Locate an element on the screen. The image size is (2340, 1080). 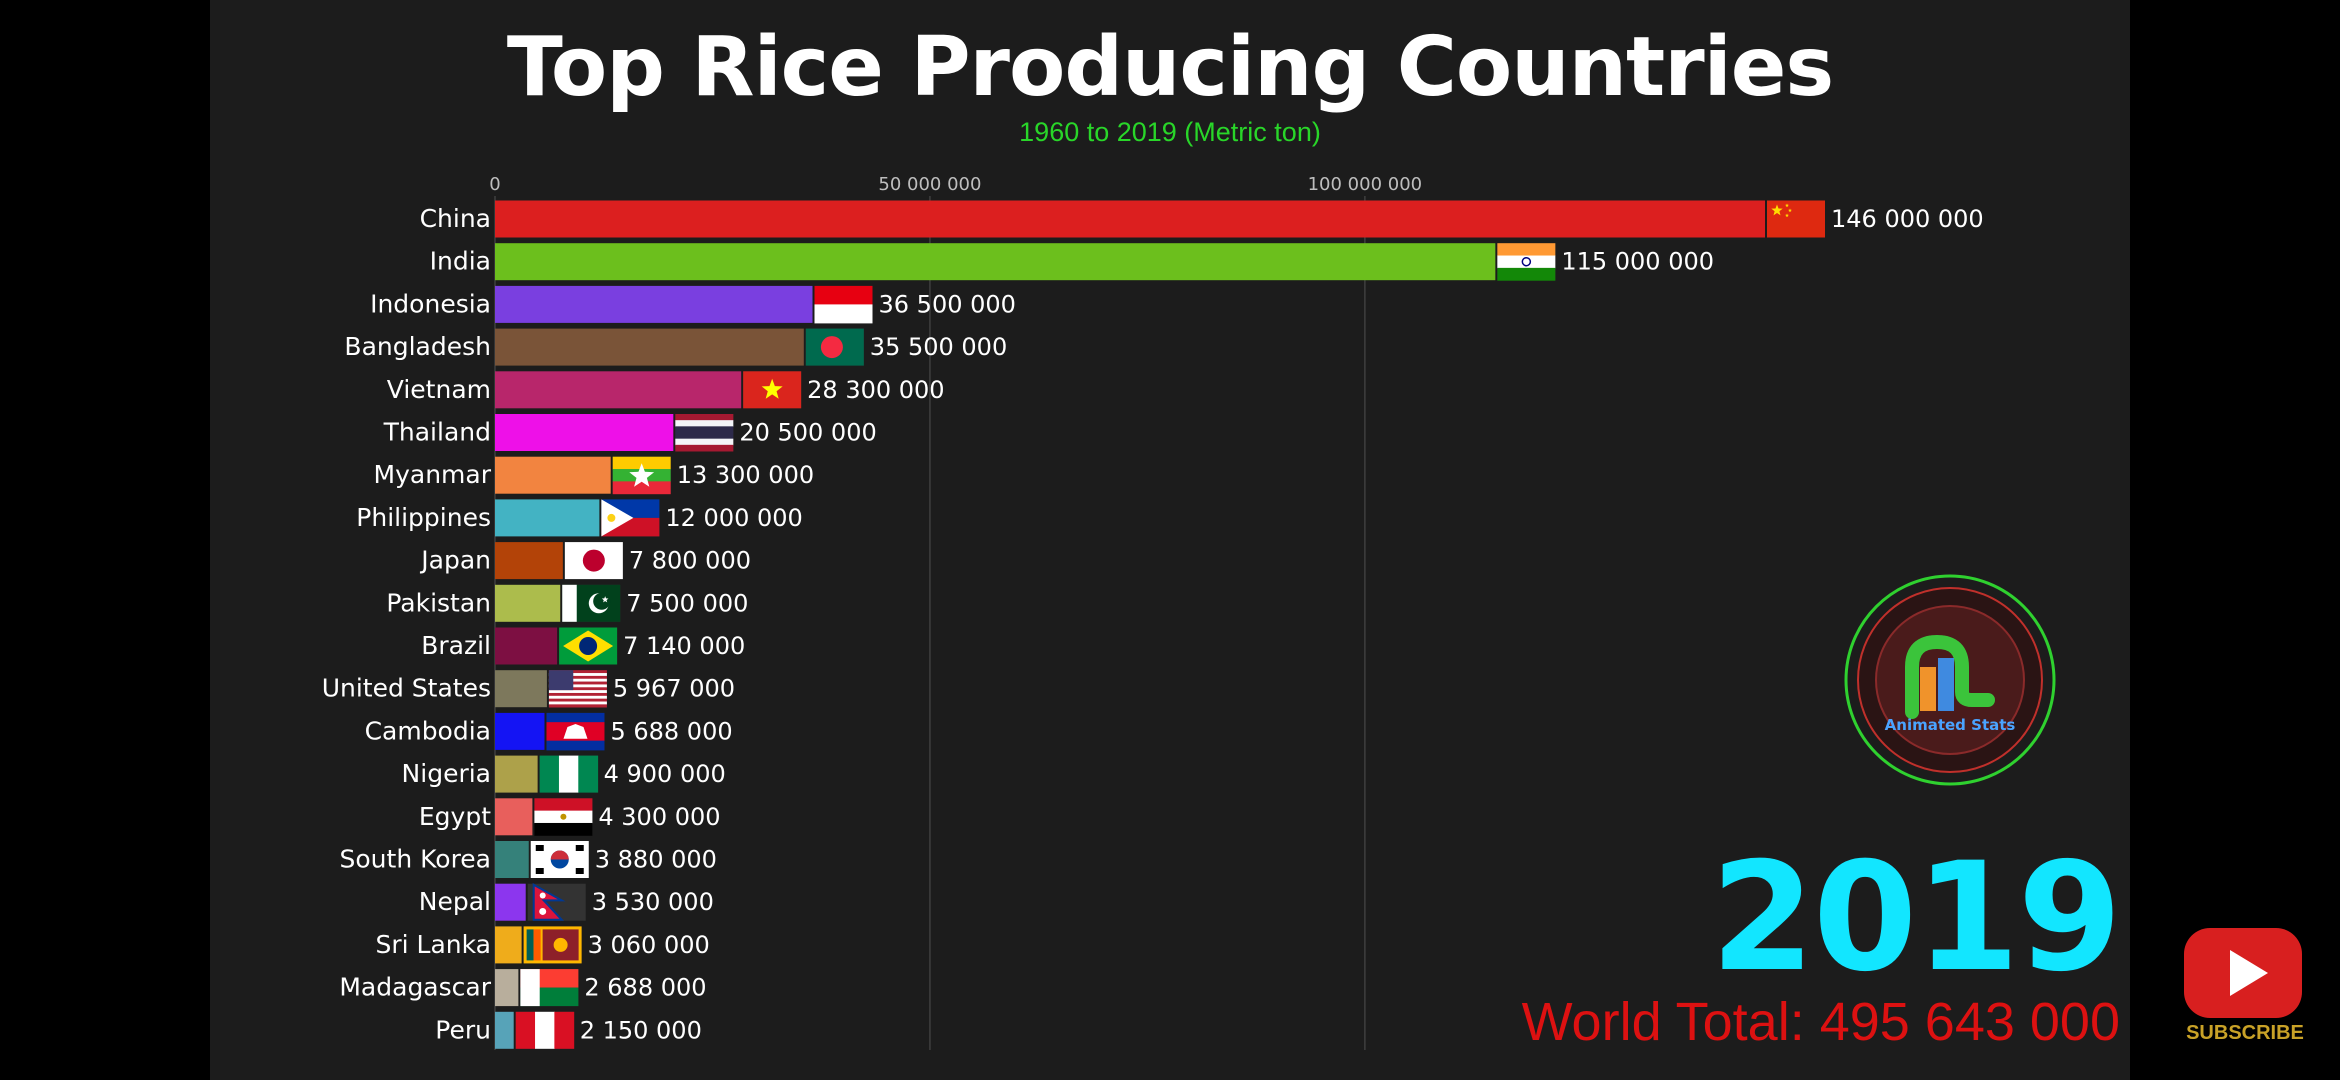
value-label: 3 880 000 is located at coordinates (656, 860).